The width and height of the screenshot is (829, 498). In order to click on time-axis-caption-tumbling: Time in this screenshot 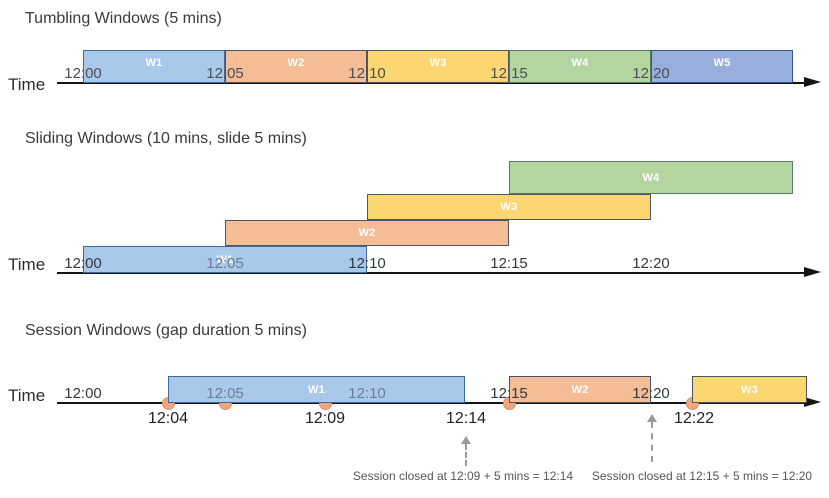, I will do `click(27, 84)`.